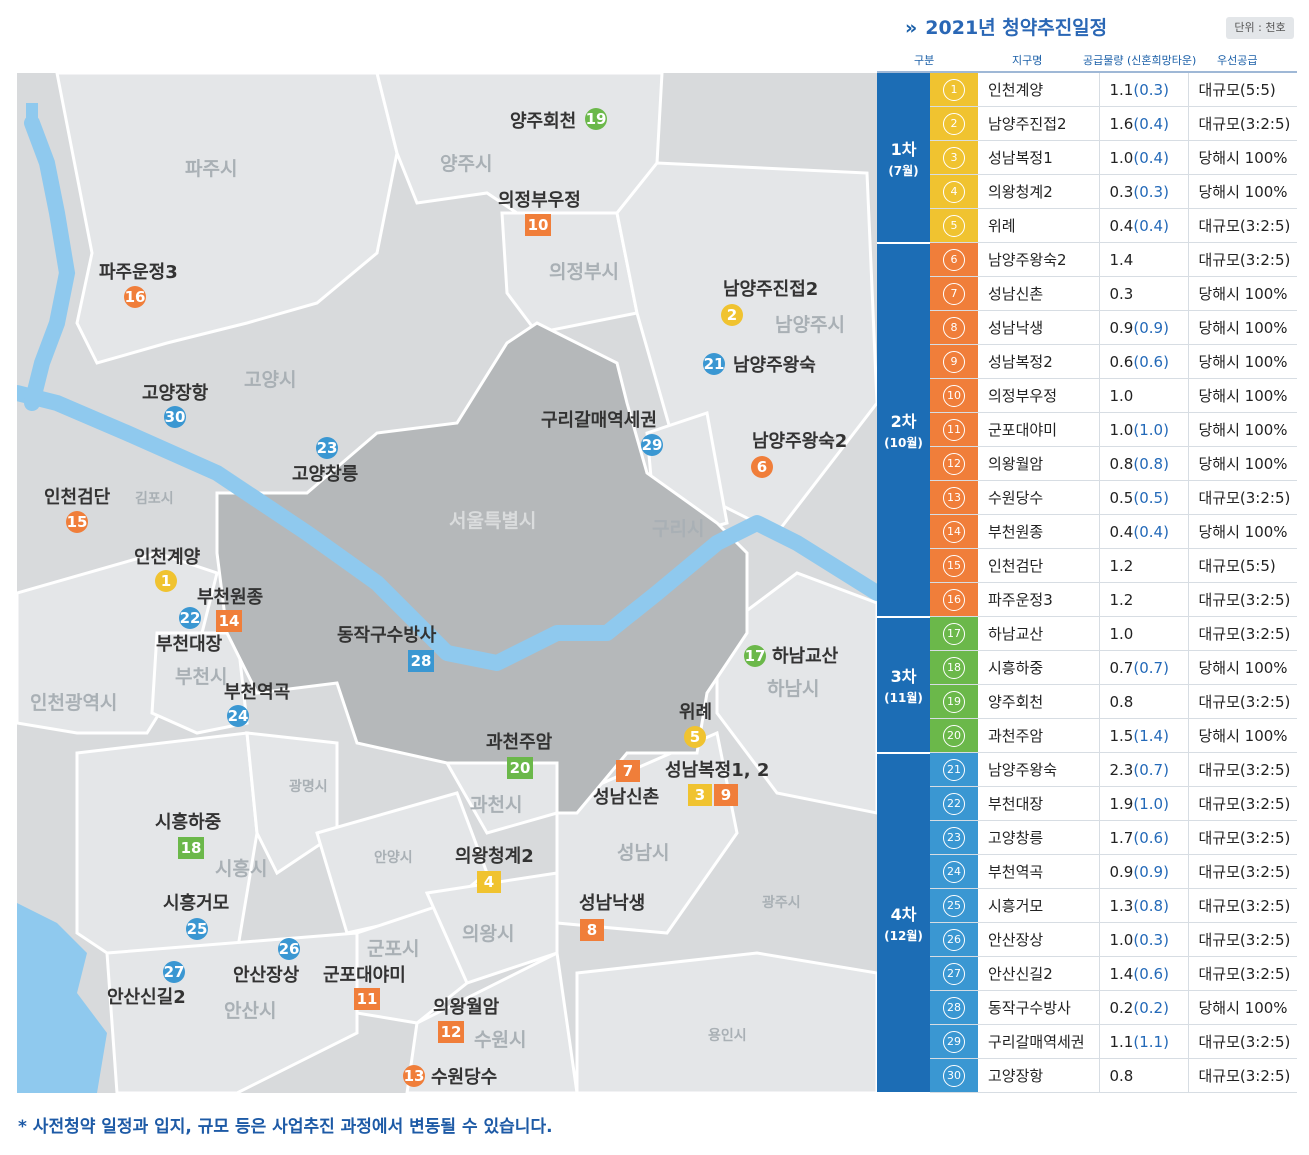 The width and height of the screenshot is (1309, 1155). Describe the element at coordinates (1087, 327) in the screenshot. I see `table-row: 8 성남낙생 0.9(0.9) 당해시 100%` at that location.